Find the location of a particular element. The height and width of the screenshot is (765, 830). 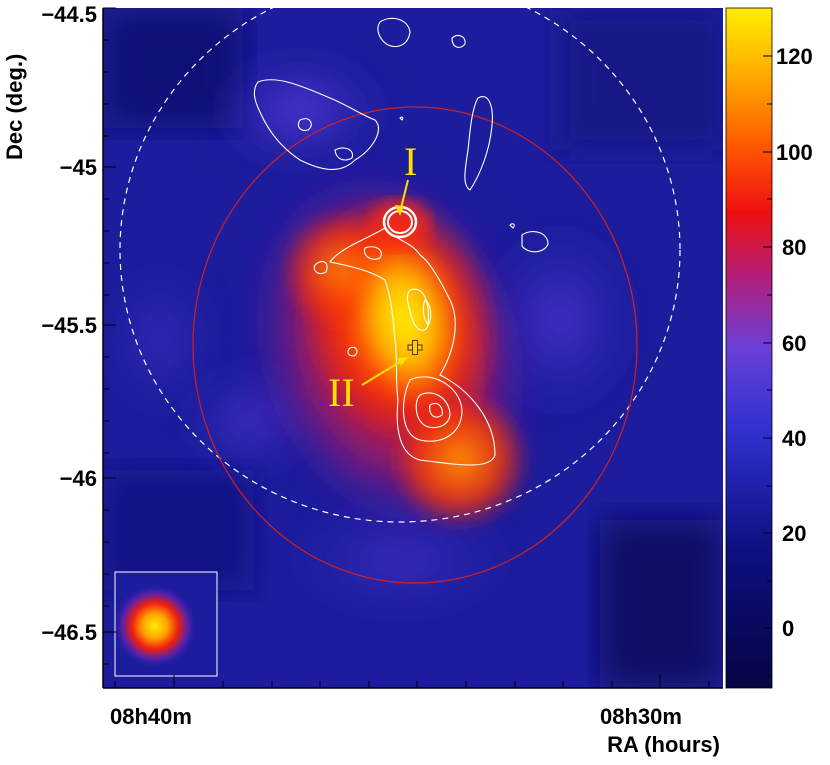

colorbar-gradient is located at coordinates (749, 348).